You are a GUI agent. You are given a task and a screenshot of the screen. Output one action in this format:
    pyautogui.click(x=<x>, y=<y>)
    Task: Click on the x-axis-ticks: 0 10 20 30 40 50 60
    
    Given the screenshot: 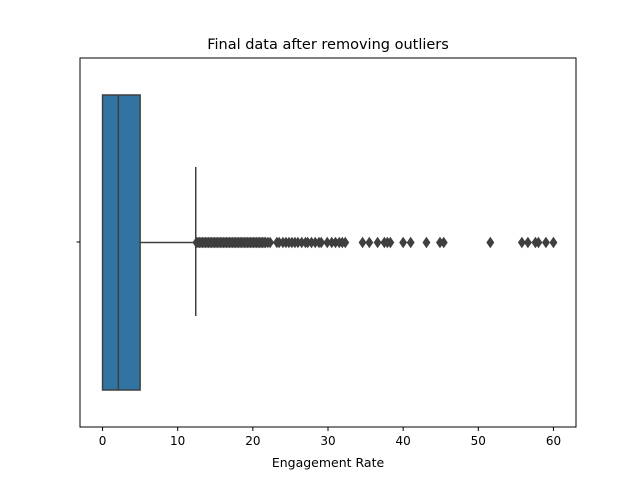 What is the action you would take?
    pyautogui.click(x=330, y=437)
    